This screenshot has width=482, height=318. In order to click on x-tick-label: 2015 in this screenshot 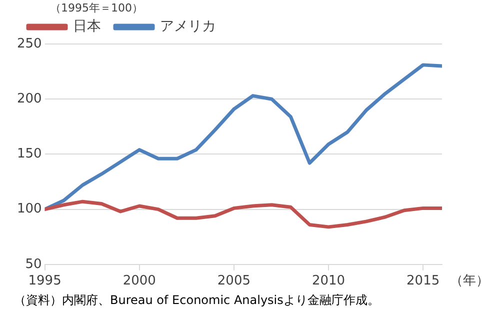, I will do `click(423, 281)`.